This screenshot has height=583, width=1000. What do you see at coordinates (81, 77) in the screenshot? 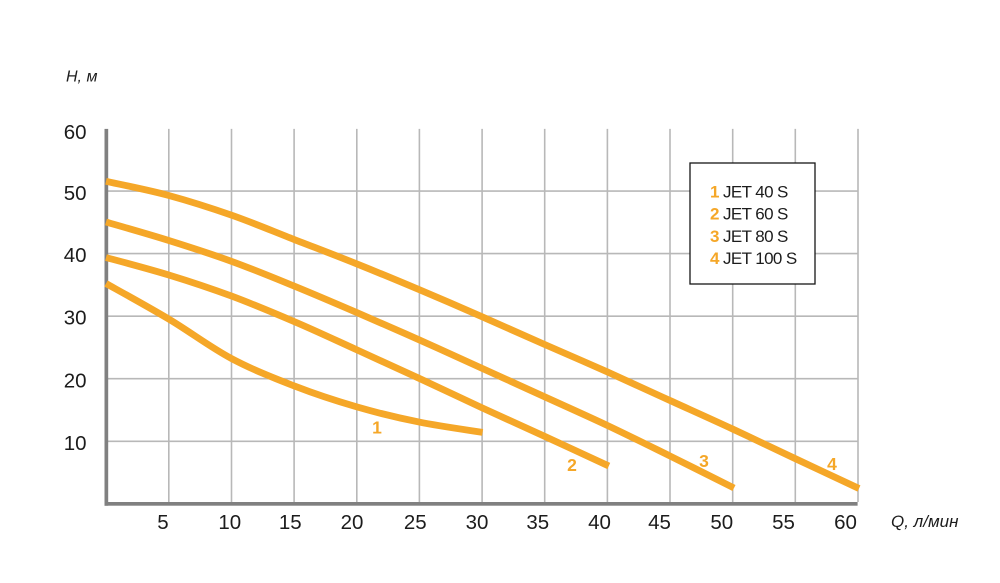
I see `svg-text: H, м` at bounding box center [81, 77].